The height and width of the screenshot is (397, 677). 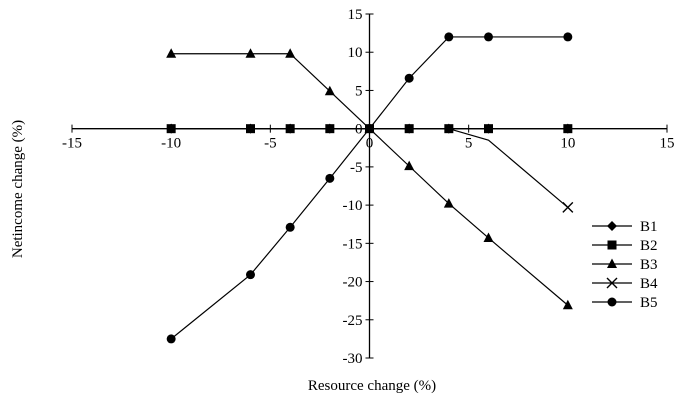 What do you see at coordinates (353, 206) in the screenshot?
I see `y-tick-label: -10` at bounding box center [353, 206].